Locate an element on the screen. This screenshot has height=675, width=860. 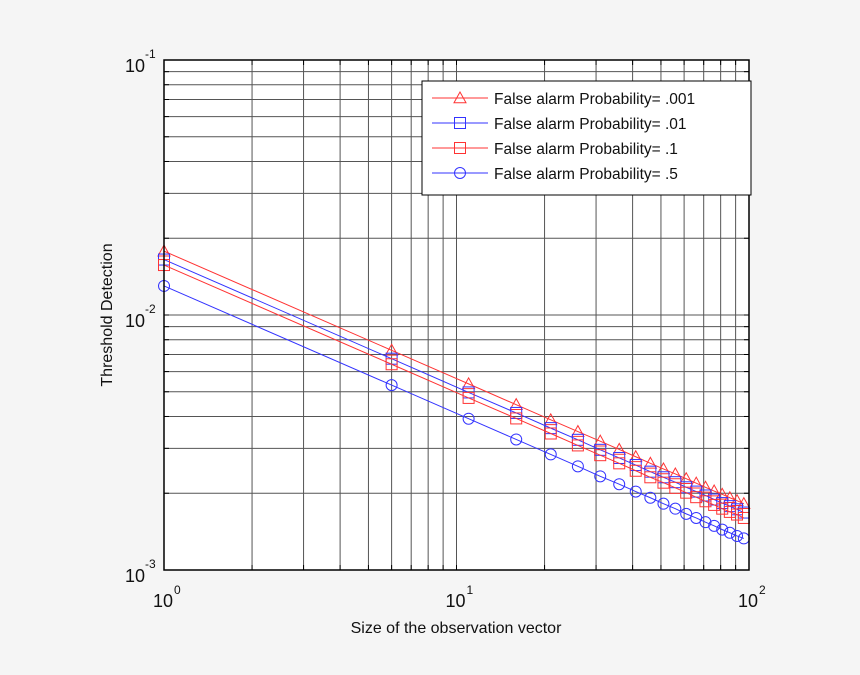
svg-text: -2 is located at coordinates (150, 309).